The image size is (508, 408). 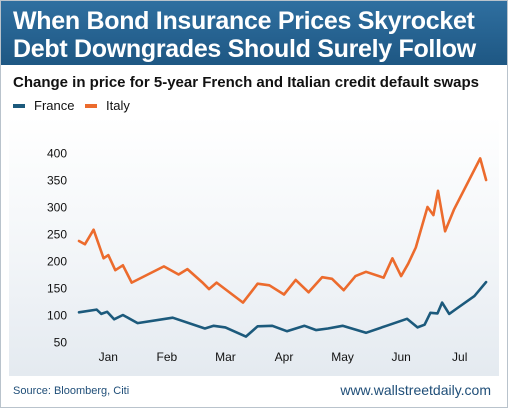 What do you see at coordinates (225, 357) in the screenshot?
I see `x-tick-label-mar: Mar` at bounding box center [225, 357].